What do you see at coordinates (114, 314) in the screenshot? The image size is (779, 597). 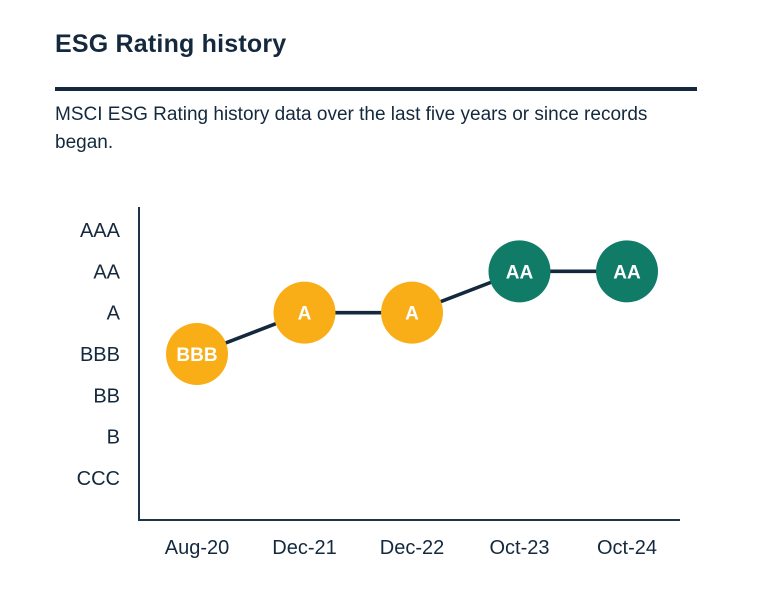 I see `y-axis-label-a: A` at bounding box center [114, 314].